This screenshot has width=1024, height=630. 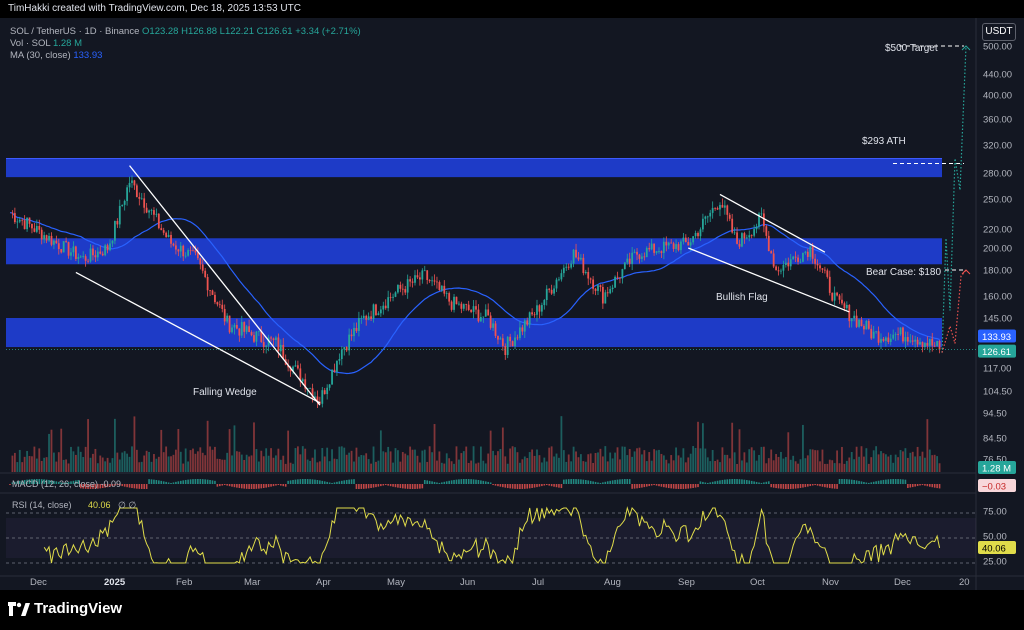 I want to click on time-tick-label: Nov, so click(x=830, y=582).